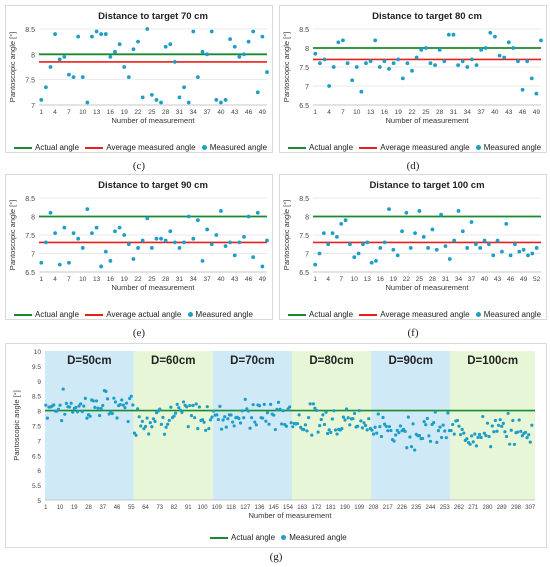  What do you see at coordinates (473, 508) in the screenshot?
I see `x-tick-label: 271` at bounding box center [473, 508].